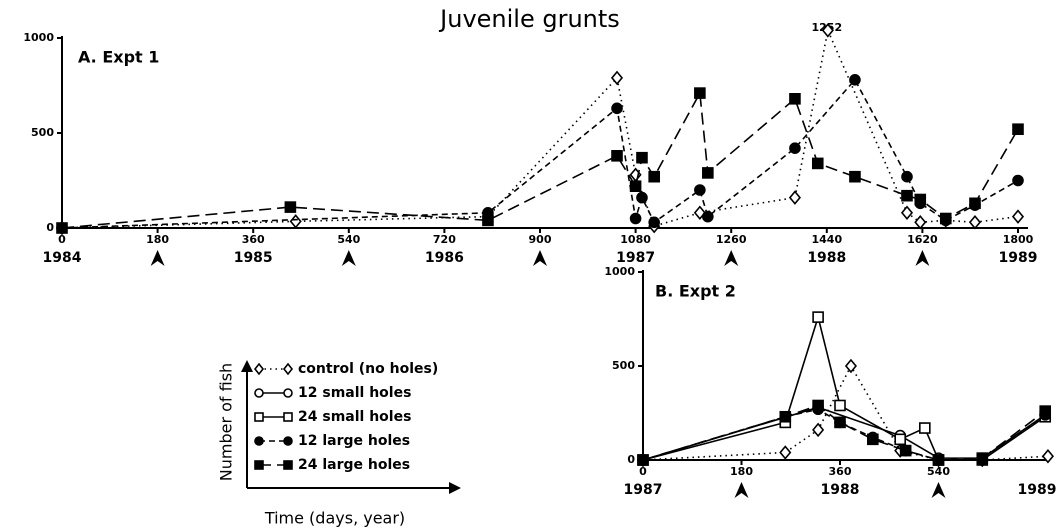  Describe the element at coordinates (368, 369) in the screenshot. I see `legend-entry: control (no holes)` at that location.